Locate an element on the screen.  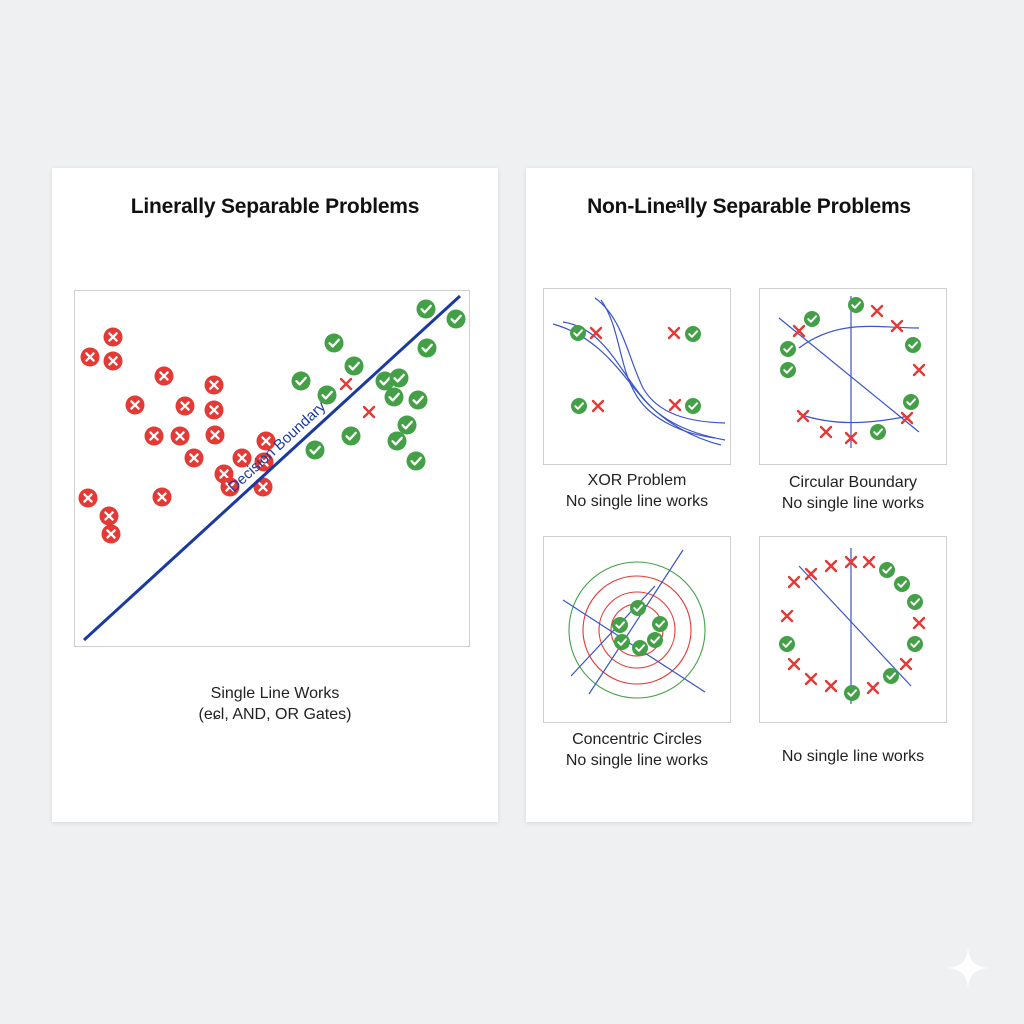
concentric-circles-panel is located at coordinates (637, 629).